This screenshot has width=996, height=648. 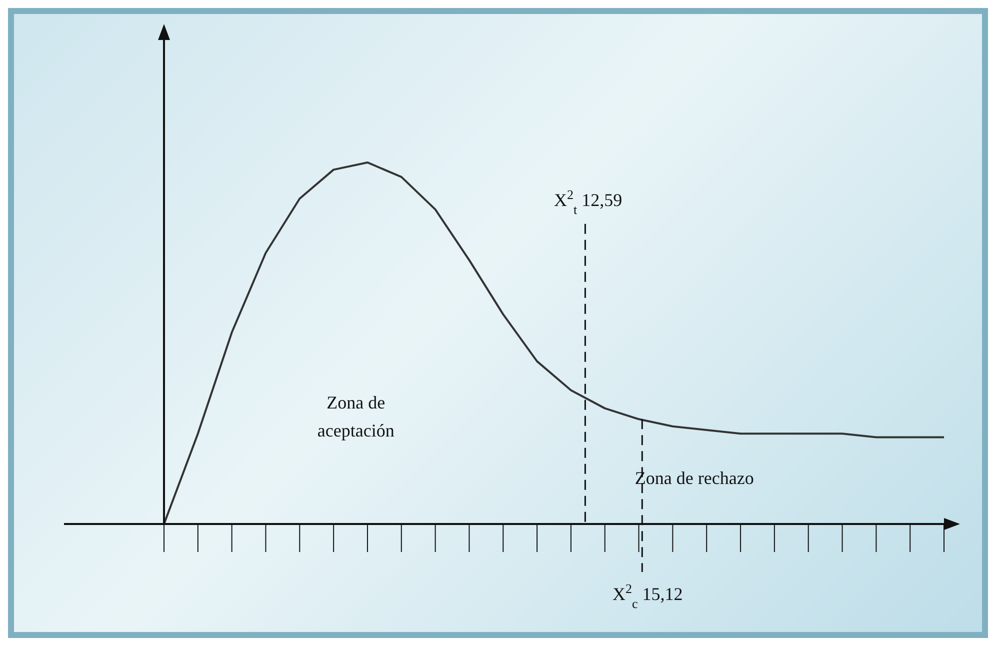 I want to click on text: X$^{2}$$_{c}$ 15,12, so click(x=647, y=595).